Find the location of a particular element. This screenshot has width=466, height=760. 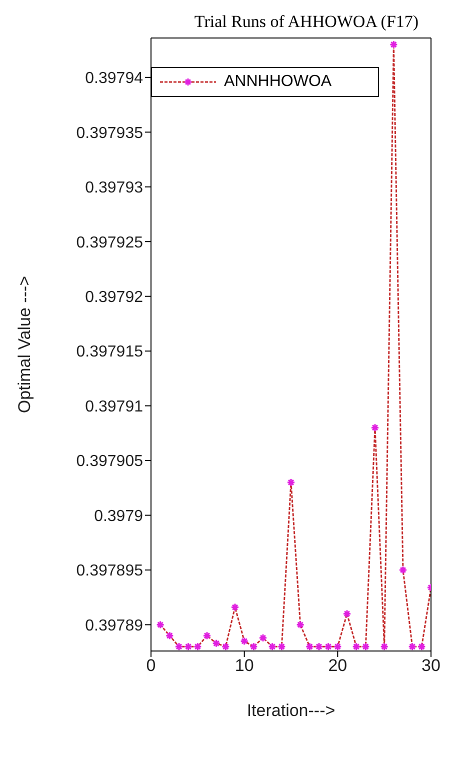

y-tick-label: 0.39789 is located at coordinates (114, 625).